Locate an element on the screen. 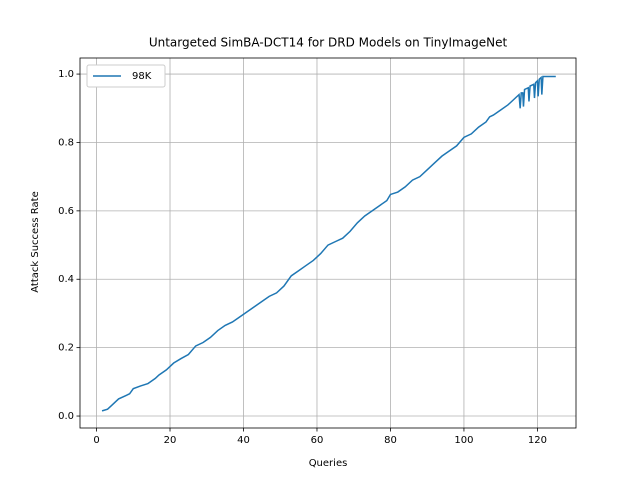  x-tick-label: 60 is located at coordinates (317, 440).